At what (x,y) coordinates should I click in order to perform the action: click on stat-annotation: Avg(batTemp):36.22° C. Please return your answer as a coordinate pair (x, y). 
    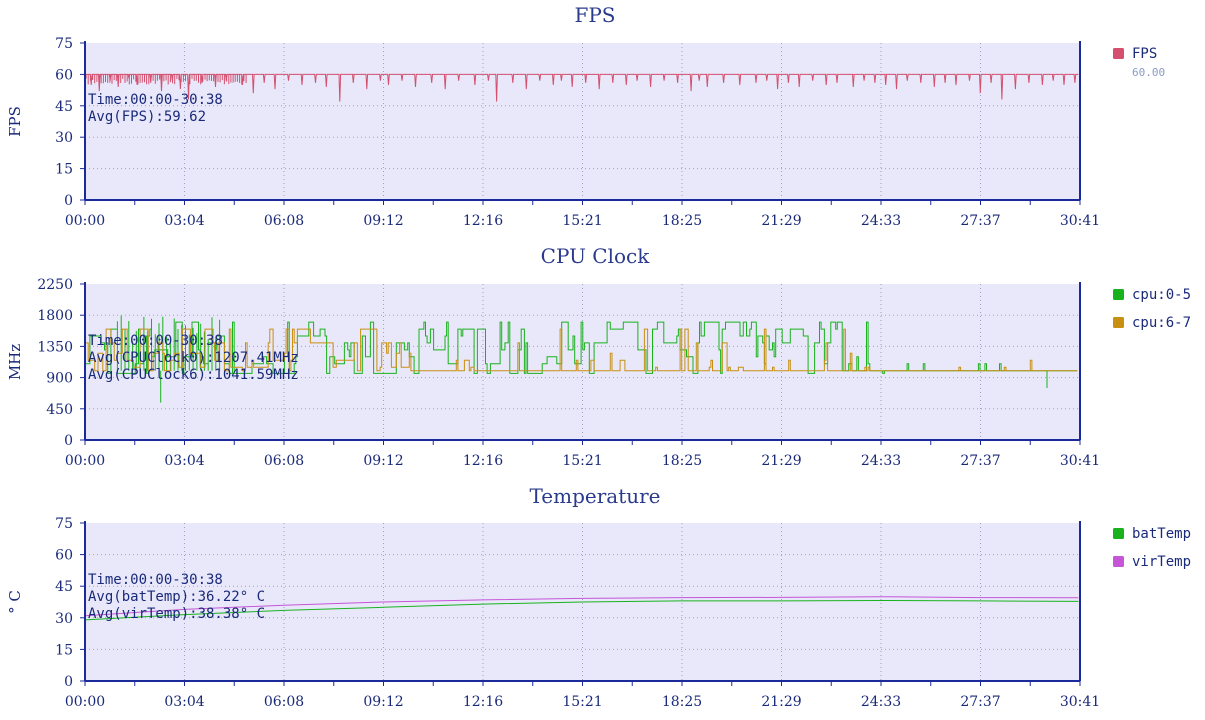
    Looking at the image, I should click on (176, 597).